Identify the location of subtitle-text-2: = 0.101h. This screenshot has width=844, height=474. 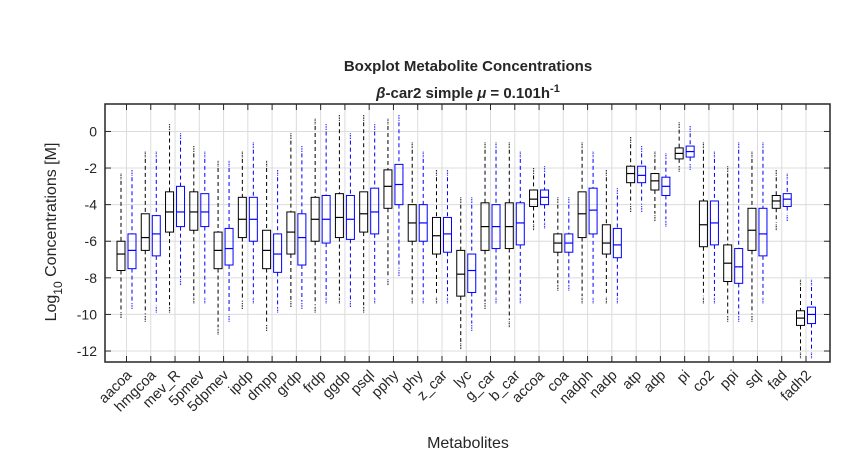
(518, 93).